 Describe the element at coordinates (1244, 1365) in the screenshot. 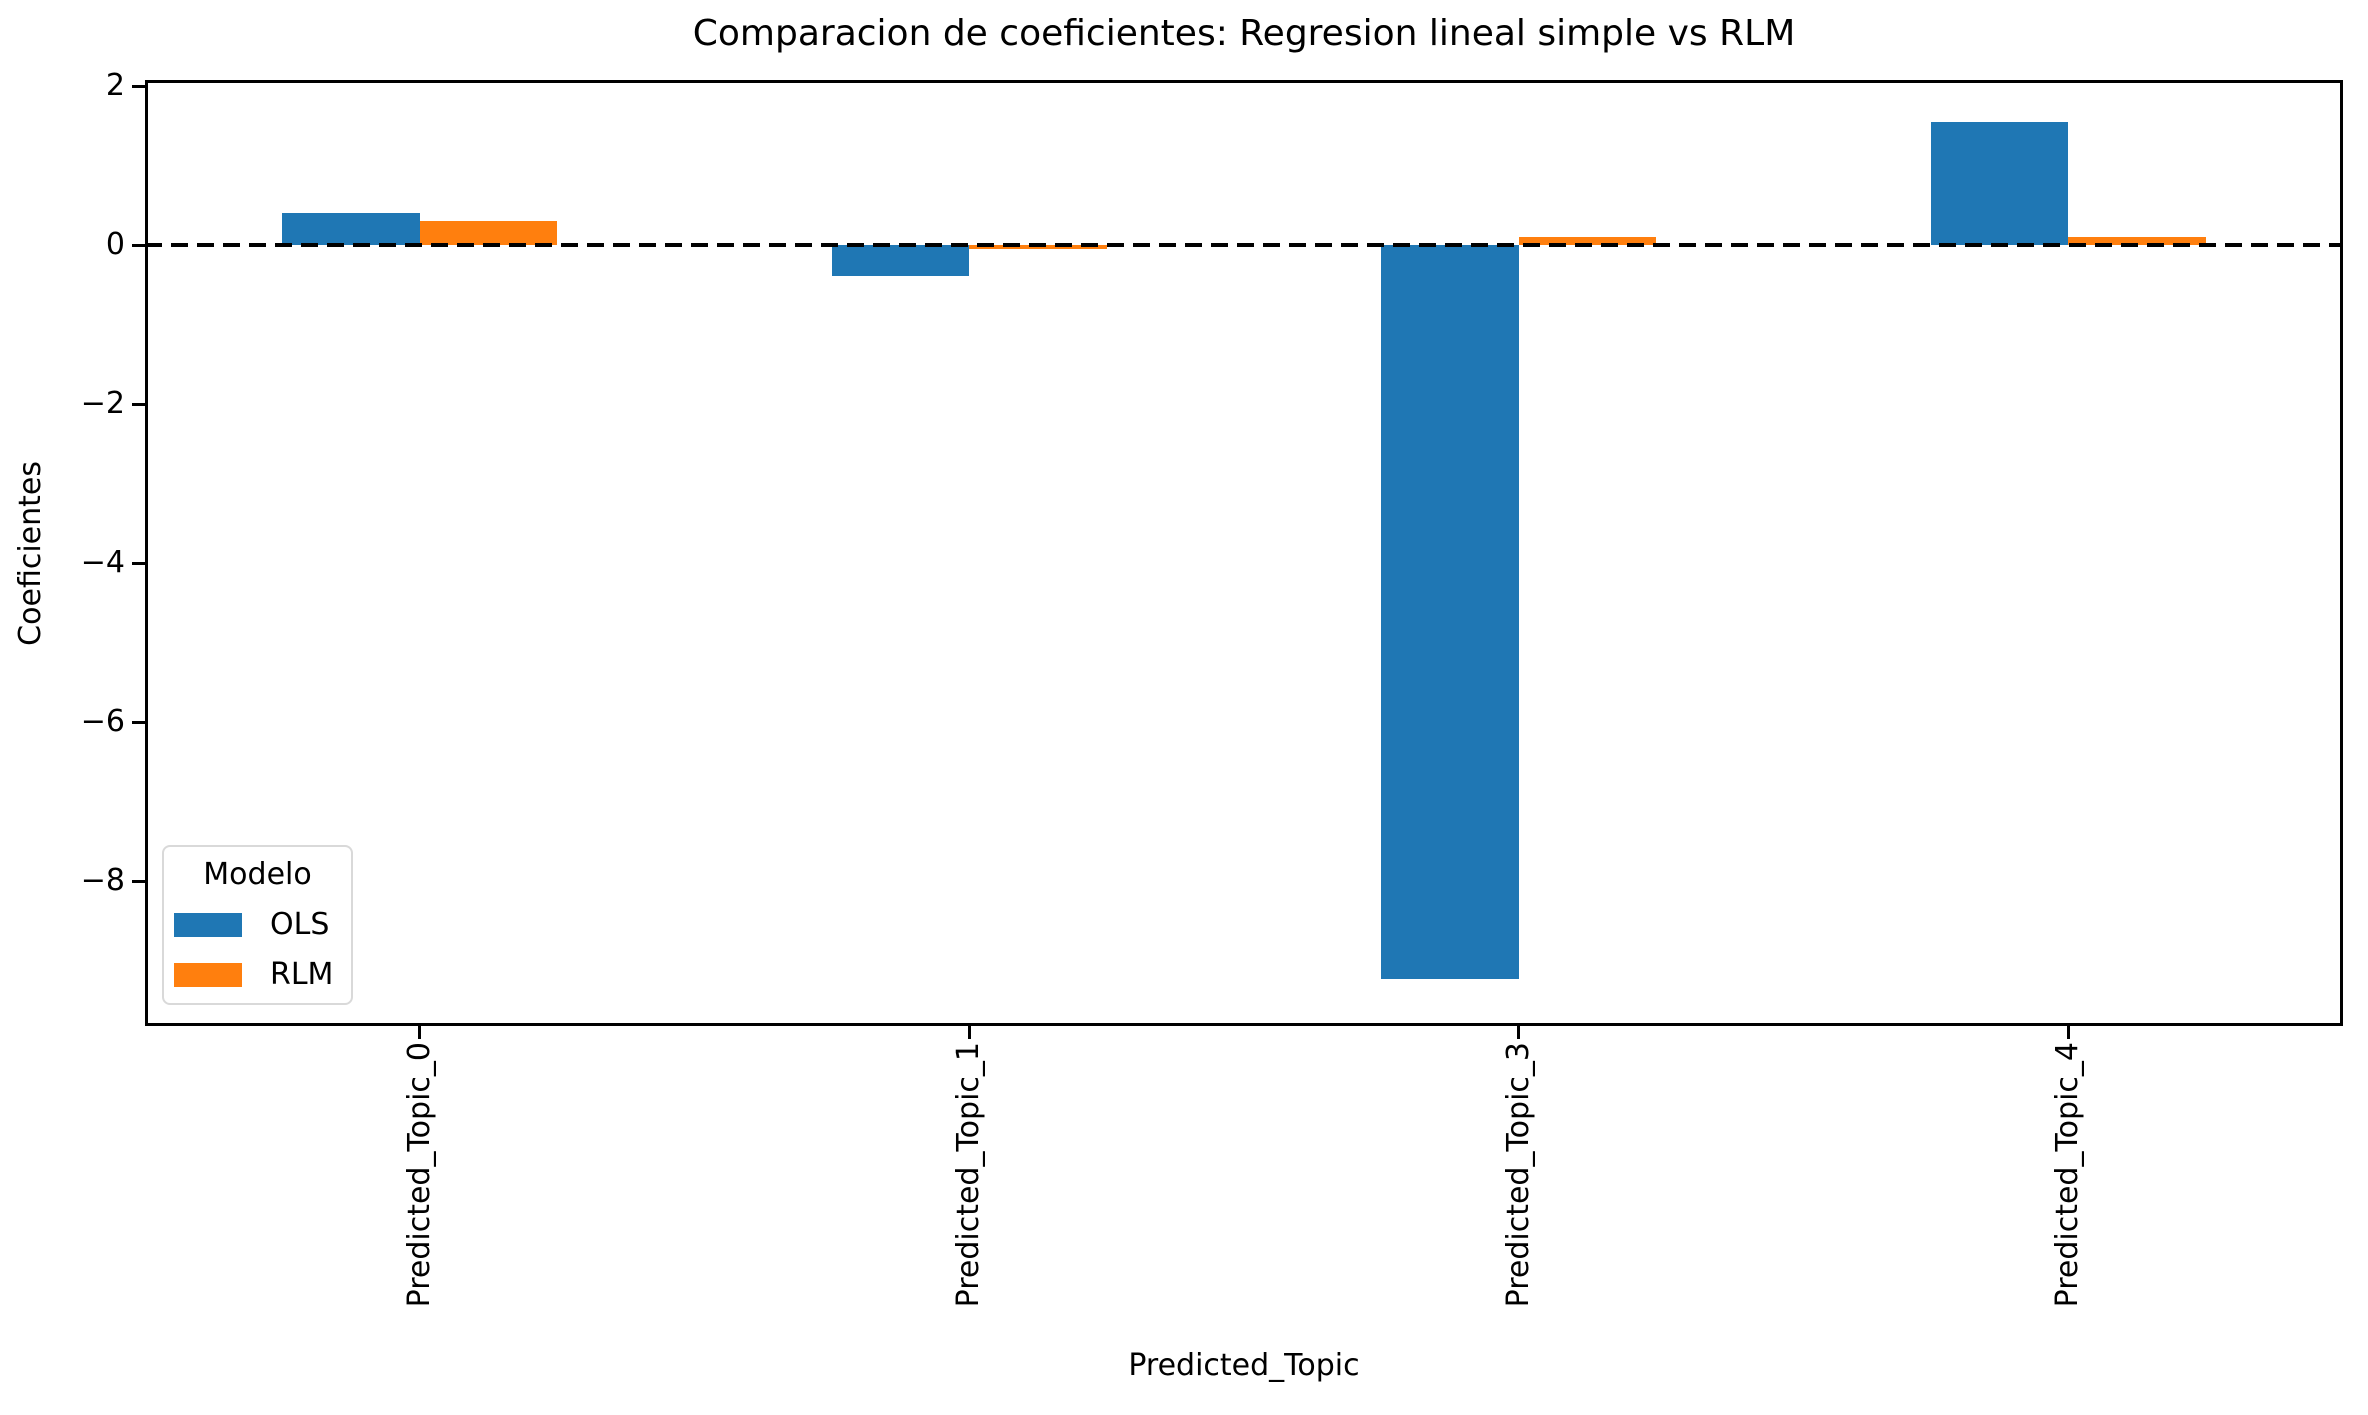

I see `x-axis-label: Predicted_Topic` at that location.